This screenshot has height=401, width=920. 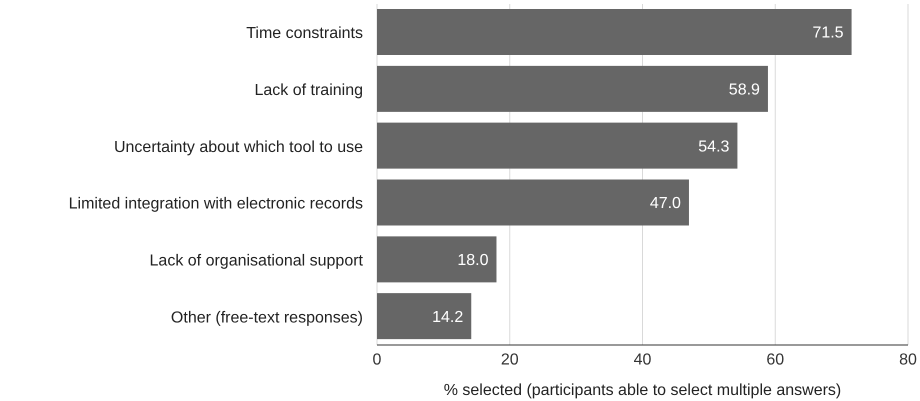 I want to click on data-label: 14.2, so click(x=448, y=317).